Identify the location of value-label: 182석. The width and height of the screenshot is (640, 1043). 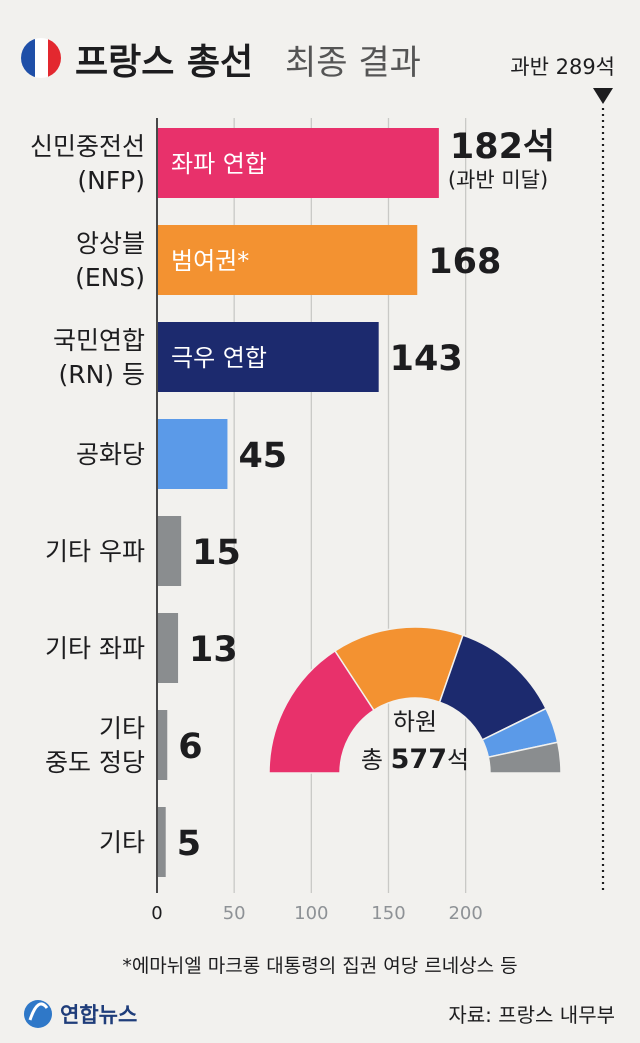
(502, 147).